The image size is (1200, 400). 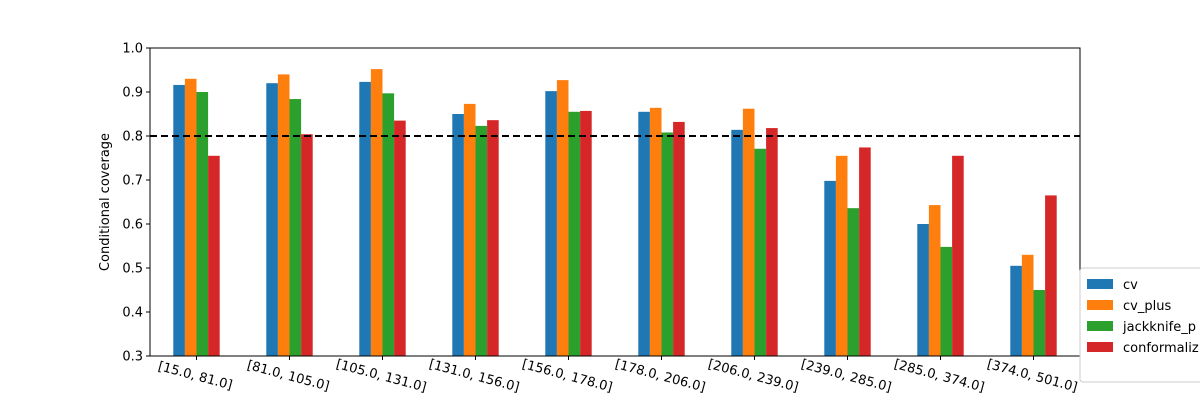 What do you see at coordinates (132, 49) in the screenshot?
I see `y-tick-label: 1.0` at bounding box center [132, 49].